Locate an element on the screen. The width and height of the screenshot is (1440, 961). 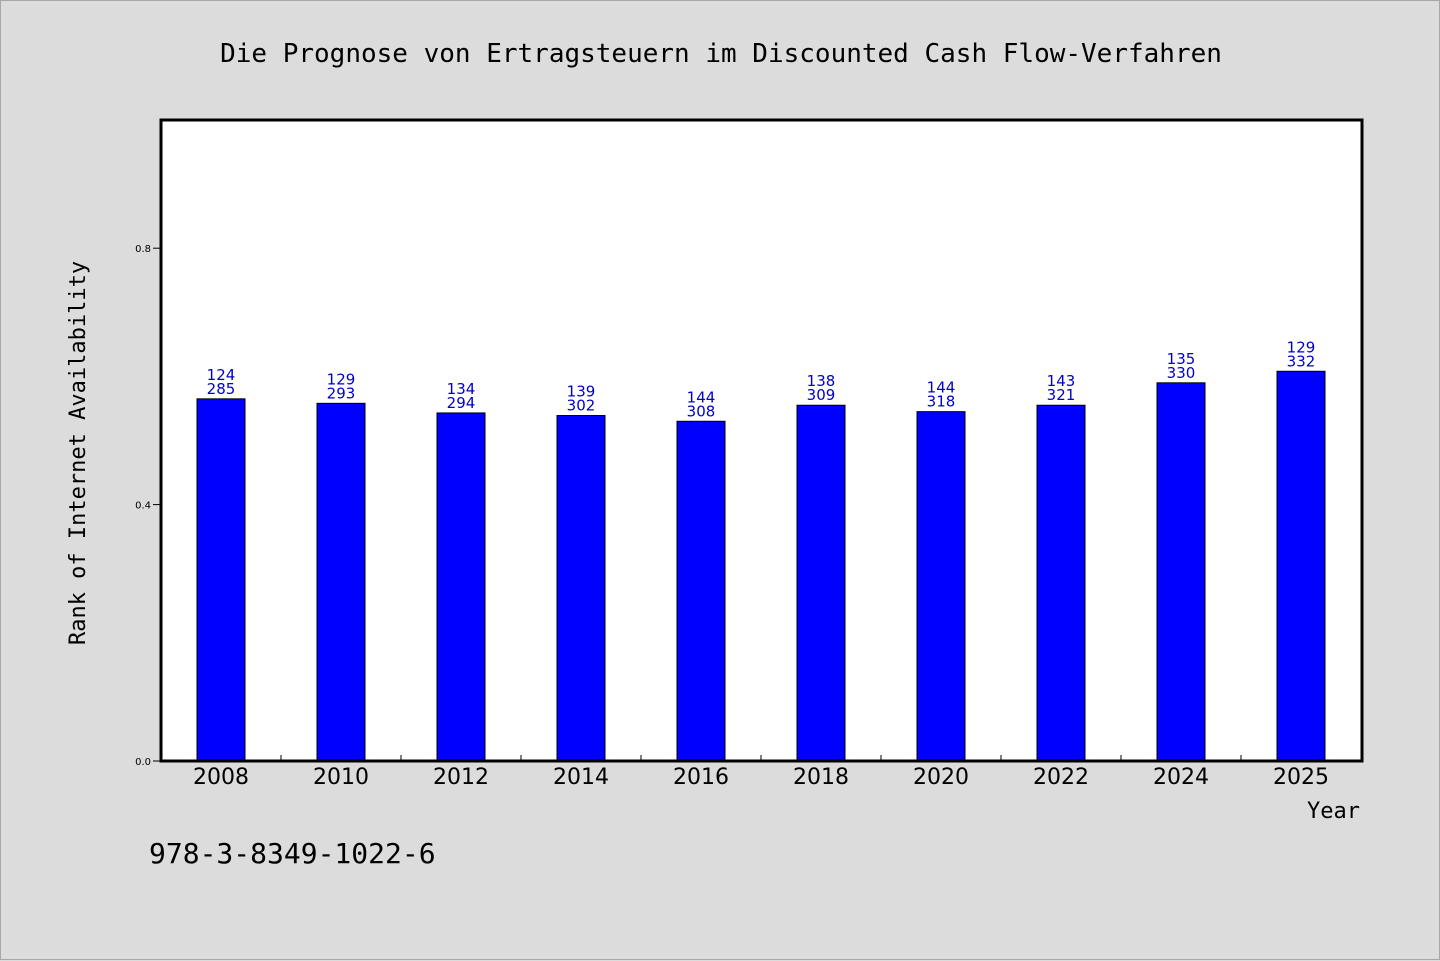
bar-2020 is located at coordinates (941, 586).